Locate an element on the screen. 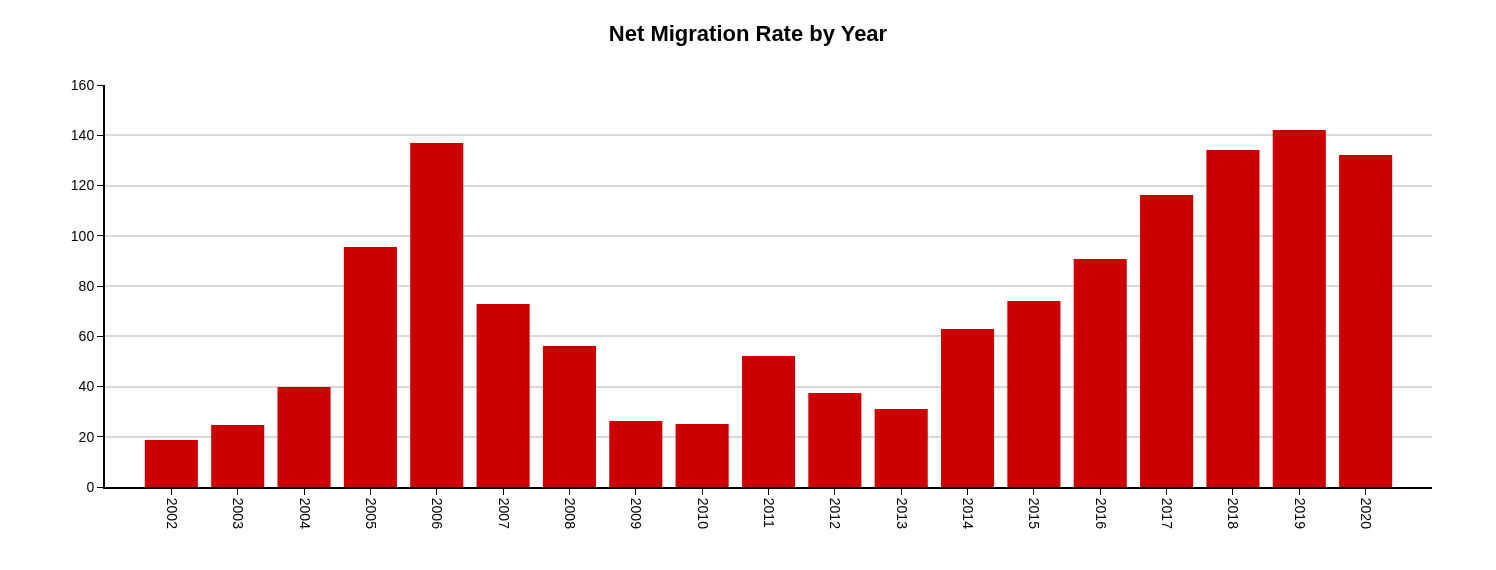 The height and width of the screenshot is (570, 1496). x-tick-label: 2020 is located at coordinates (1366, 513).